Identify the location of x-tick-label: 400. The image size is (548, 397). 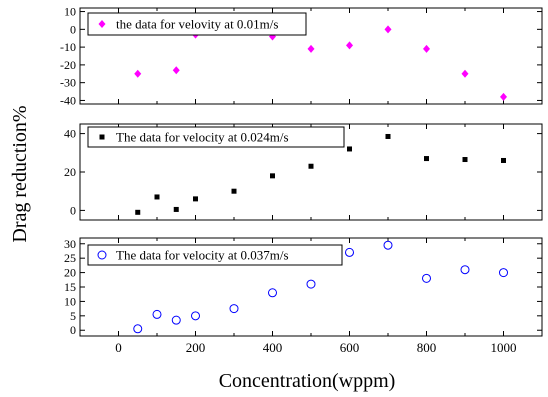
(273, 347).